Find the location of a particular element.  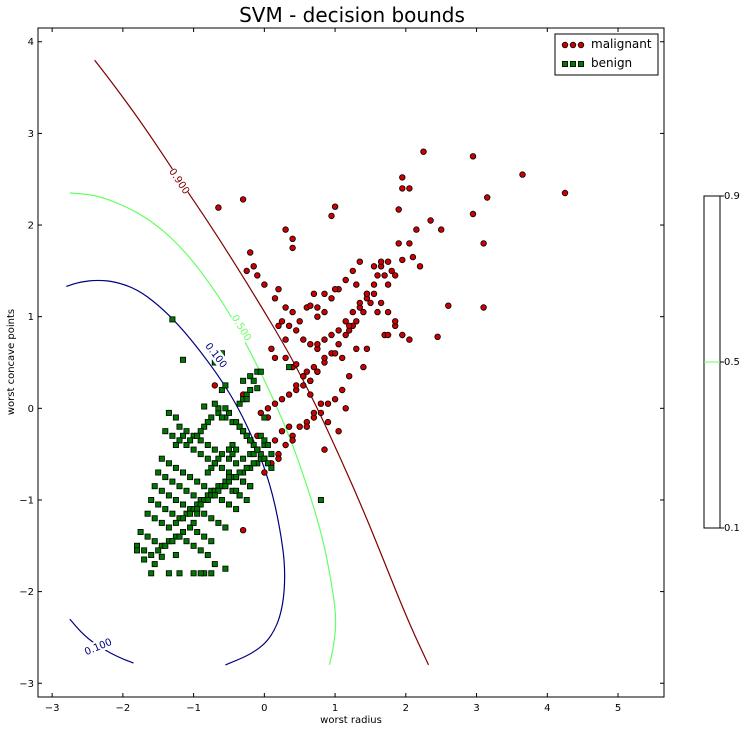

legend: malignant benign is located at coordinates (606, 54).